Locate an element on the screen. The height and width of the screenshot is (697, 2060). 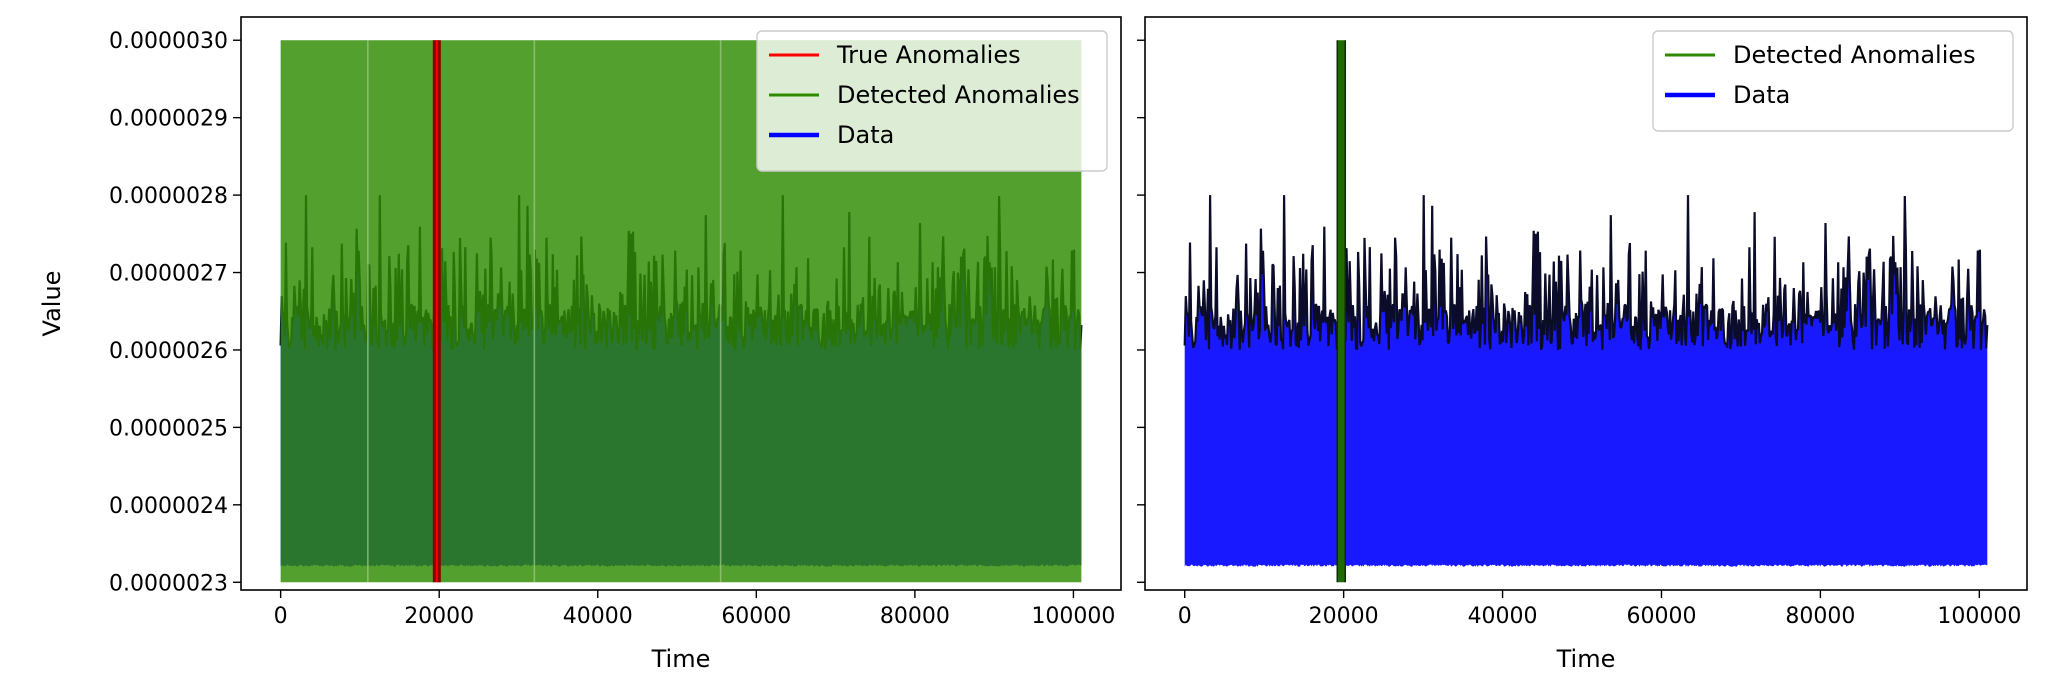
legend: True Anomalies Detected Anomalies Data is located at coordinates (932, 101).